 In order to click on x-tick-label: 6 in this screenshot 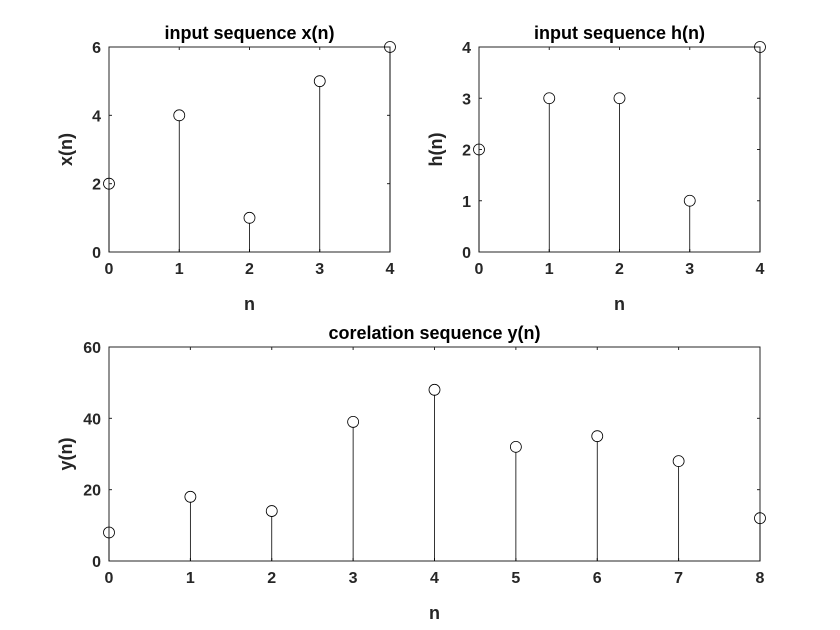, I will do `click(597, 578)`.